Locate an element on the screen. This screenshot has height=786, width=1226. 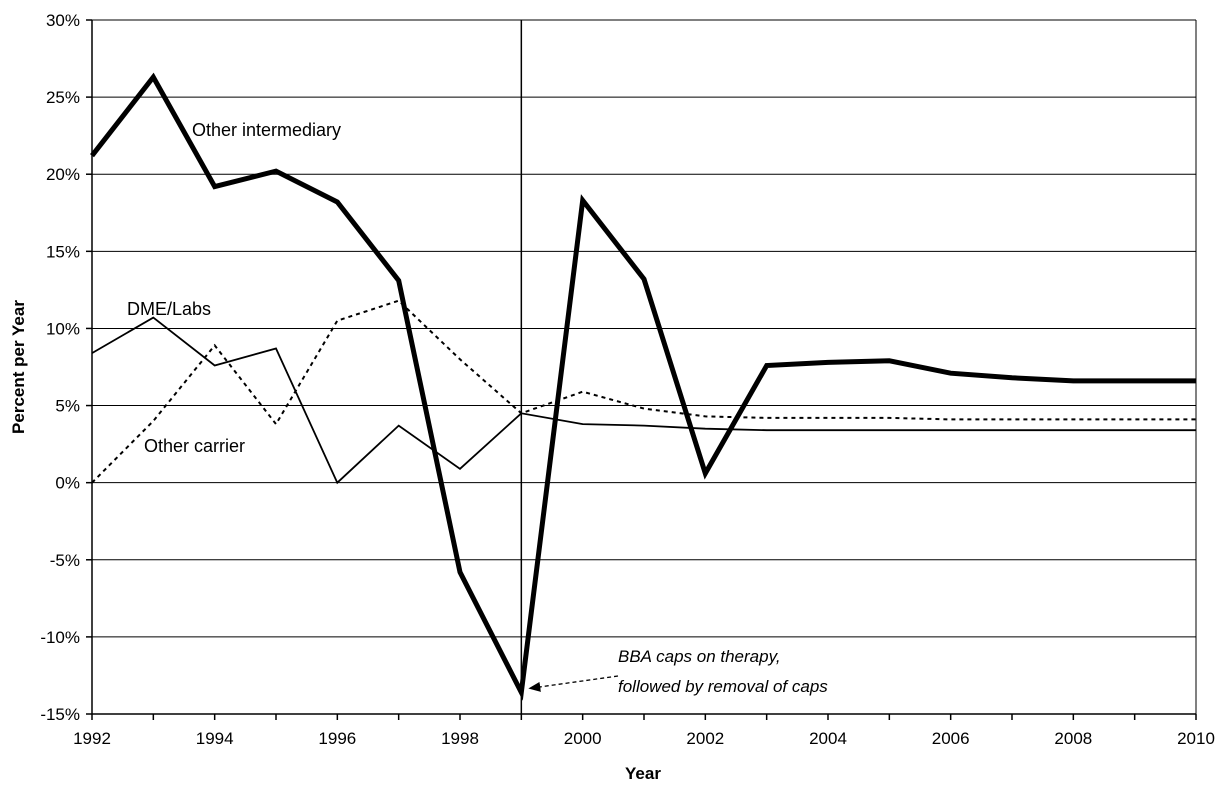
y-axis-title: Percent per Year is located at coordinates (18, 367).